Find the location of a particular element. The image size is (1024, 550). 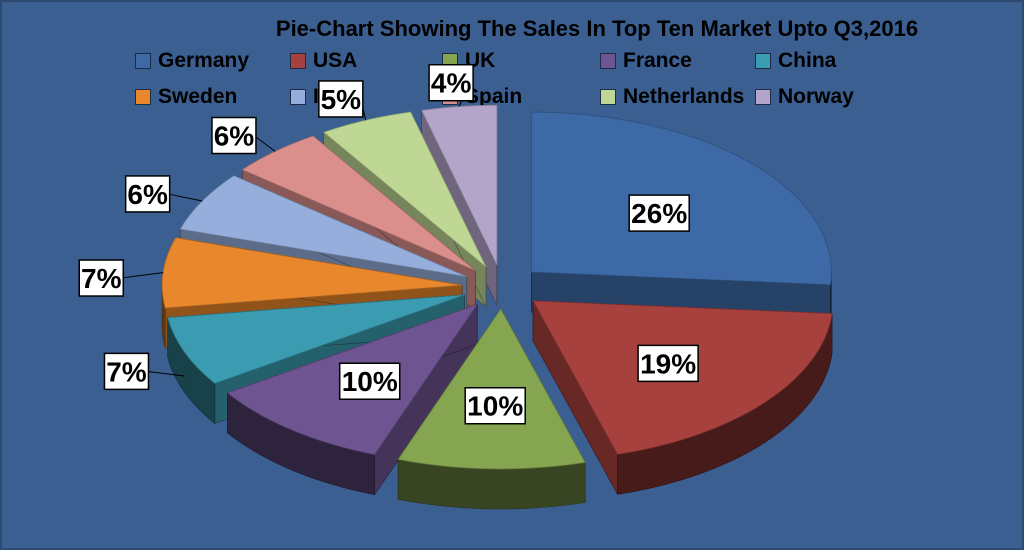

data-label-sweden: 7% is located at coordinates (121, 278).